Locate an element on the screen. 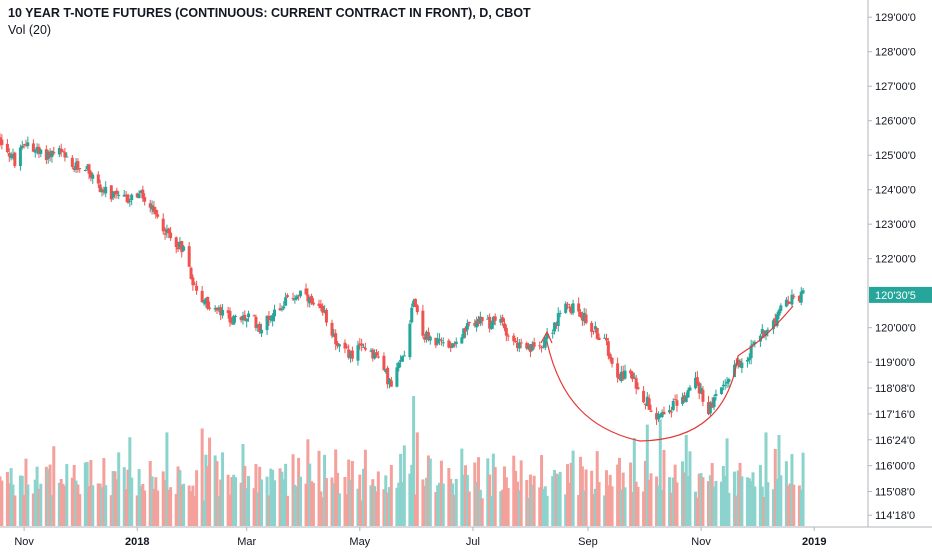 The image size is (932, 555). time-tick-label: Mar is located at coordinates (246, 542).